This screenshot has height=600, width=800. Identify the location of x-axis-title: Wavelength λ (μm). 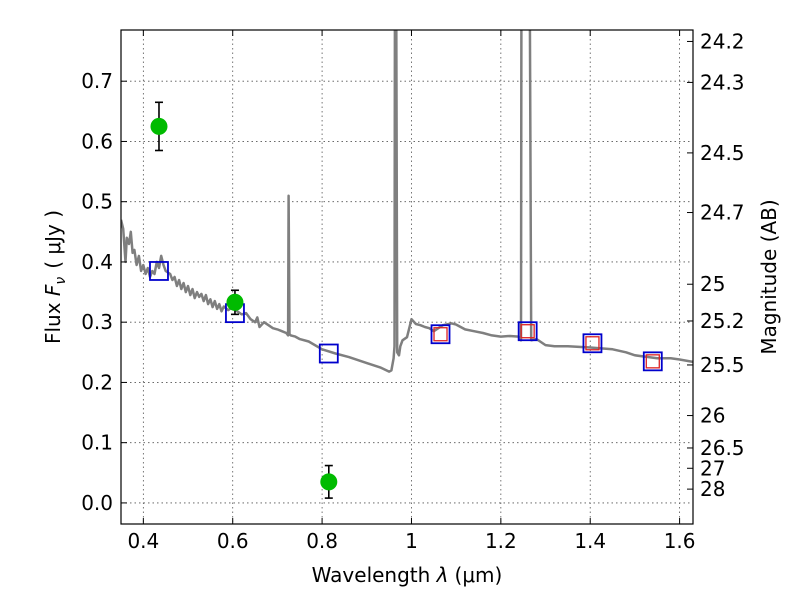
(407, 575).